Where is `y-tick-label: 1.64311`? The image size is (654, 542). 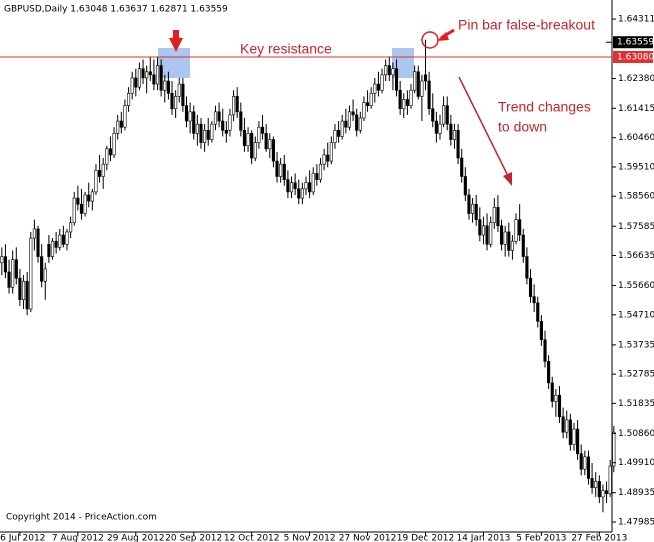
y-tick-label: 1.64311 is located at coordinates (636, 20).